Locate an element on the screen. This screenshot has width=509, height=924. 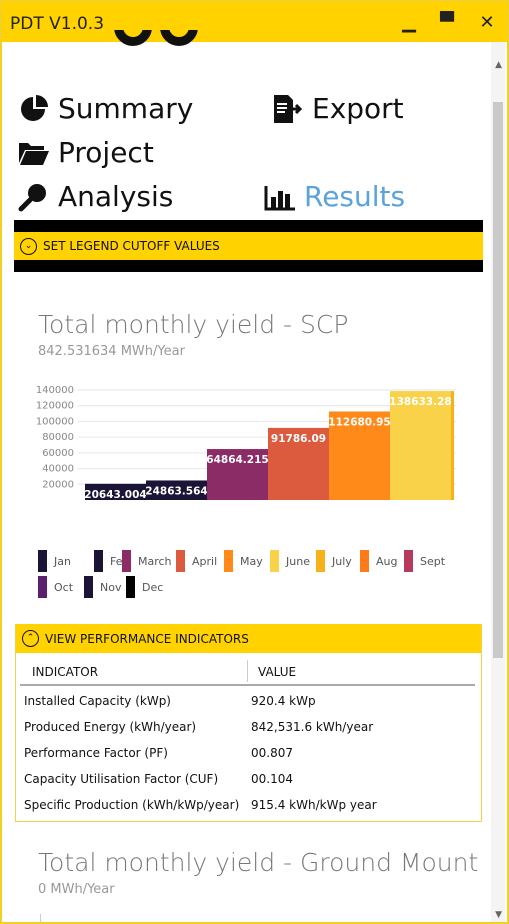
legend-label: May is located at coordinates (251, 561).